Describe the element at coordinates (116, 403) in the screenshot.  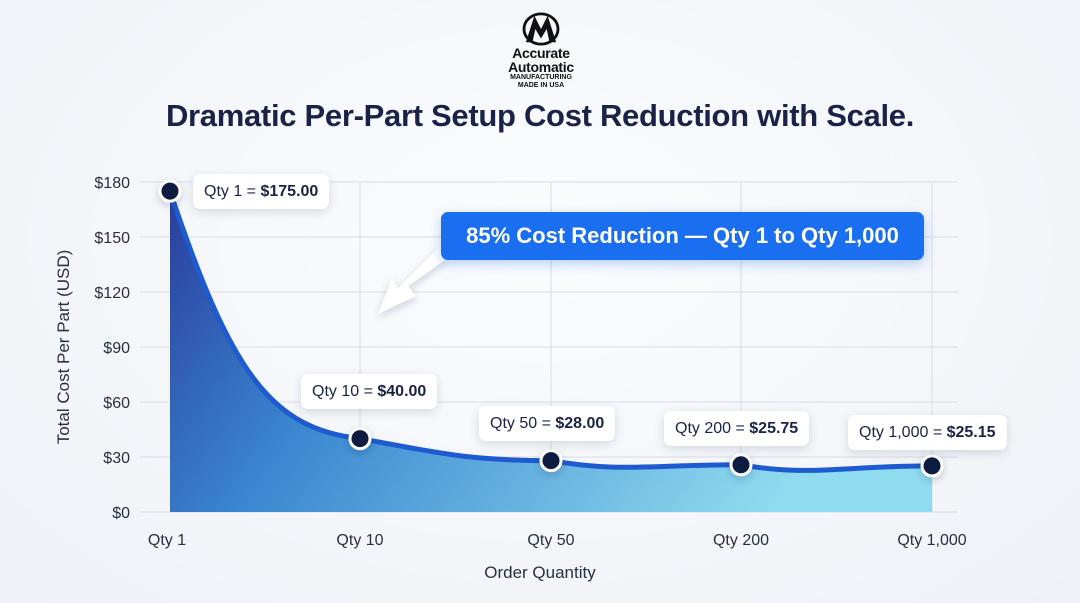
I see `y-tick-label: $60` at that location.